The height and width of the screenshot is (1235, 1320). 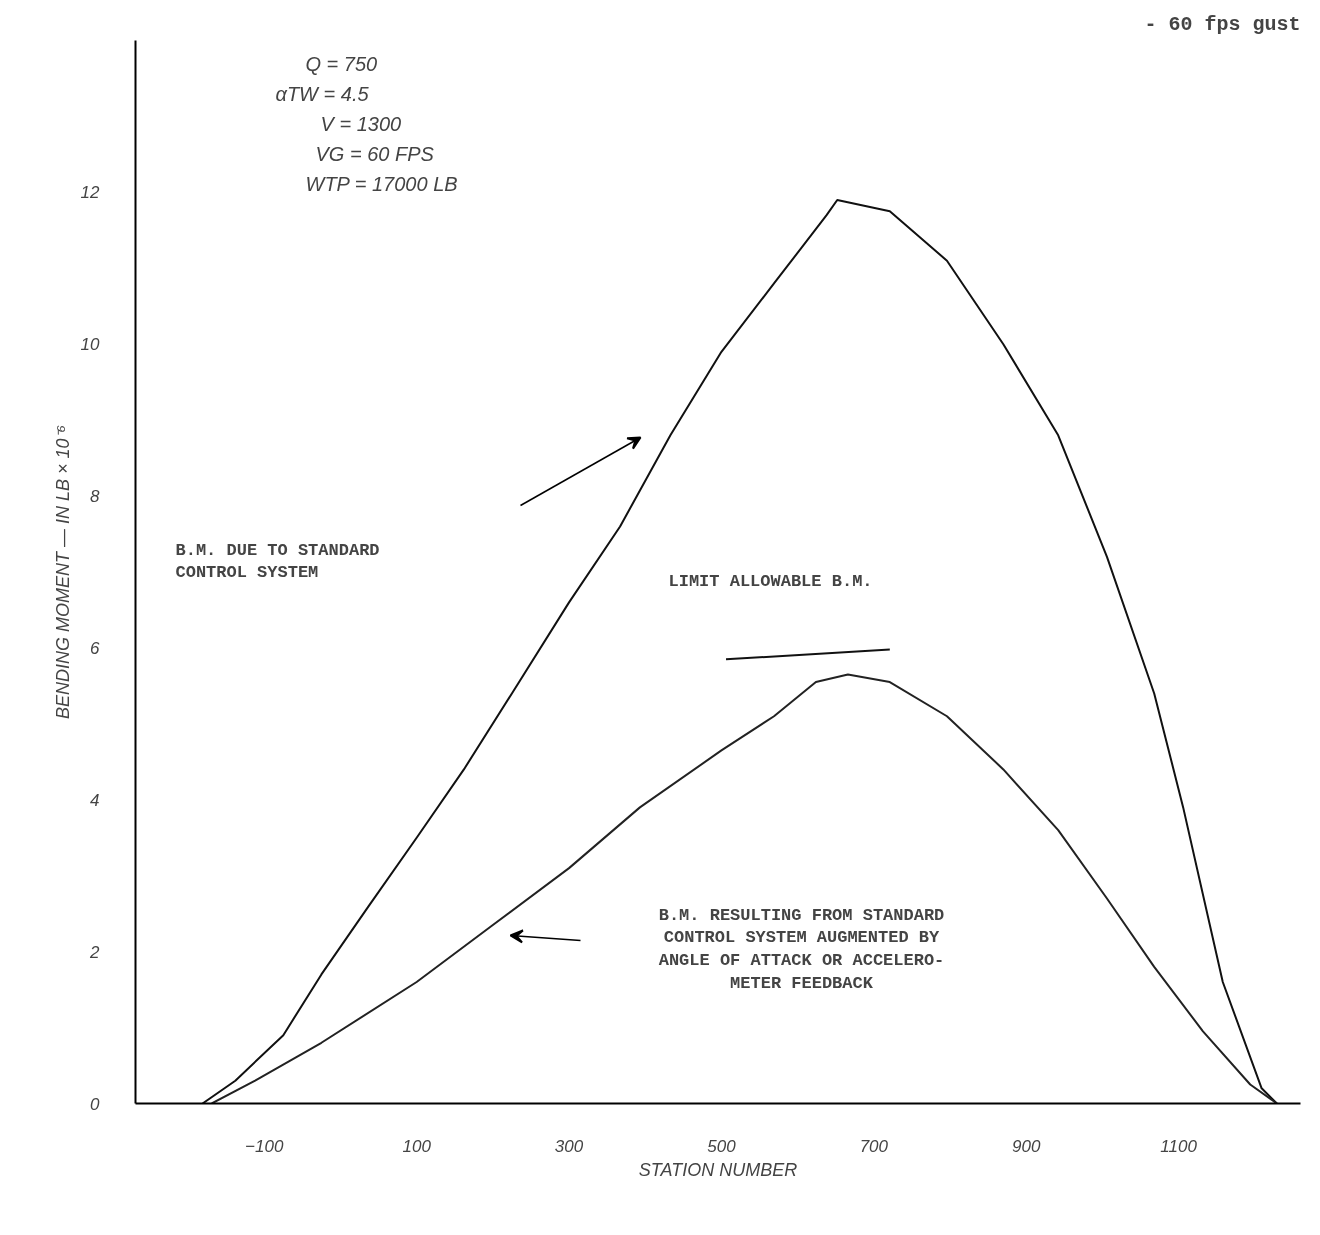 I want to click on annotation: B.M. RESULTING FROM STANDARD CONTROL SYSTEM AUGMENTED BY ANGLE OF ATTACK OR ACCELERO- METER FEEDBACK, so click(x=801, y=949).